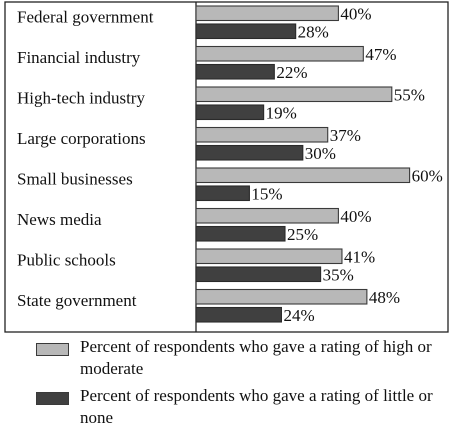 The image size is (452, 429). I want to click on bar-little-news-media, so click(240, 233).